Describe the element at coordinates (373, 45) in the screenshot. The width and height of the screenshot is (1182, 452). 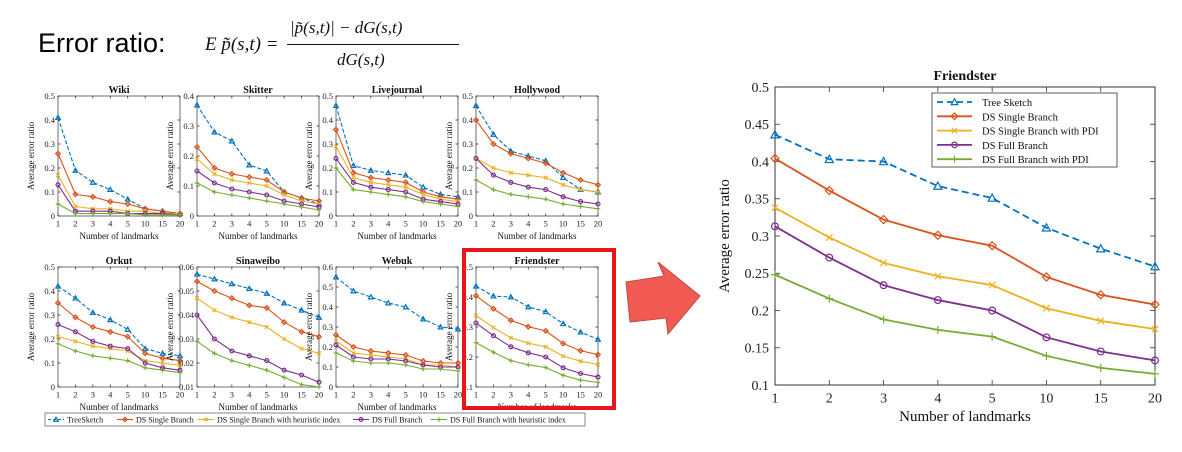
I see `fraction-bar` at that location.